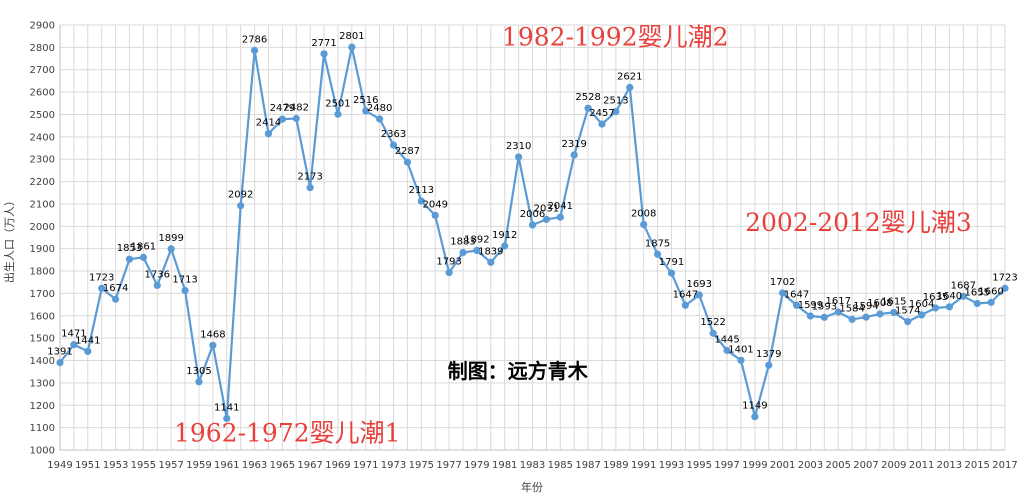  What do you see at coordinates (42, 272) in the screenshot?
I see `y-tick-label: 1800` at bounding box center [42, 272].